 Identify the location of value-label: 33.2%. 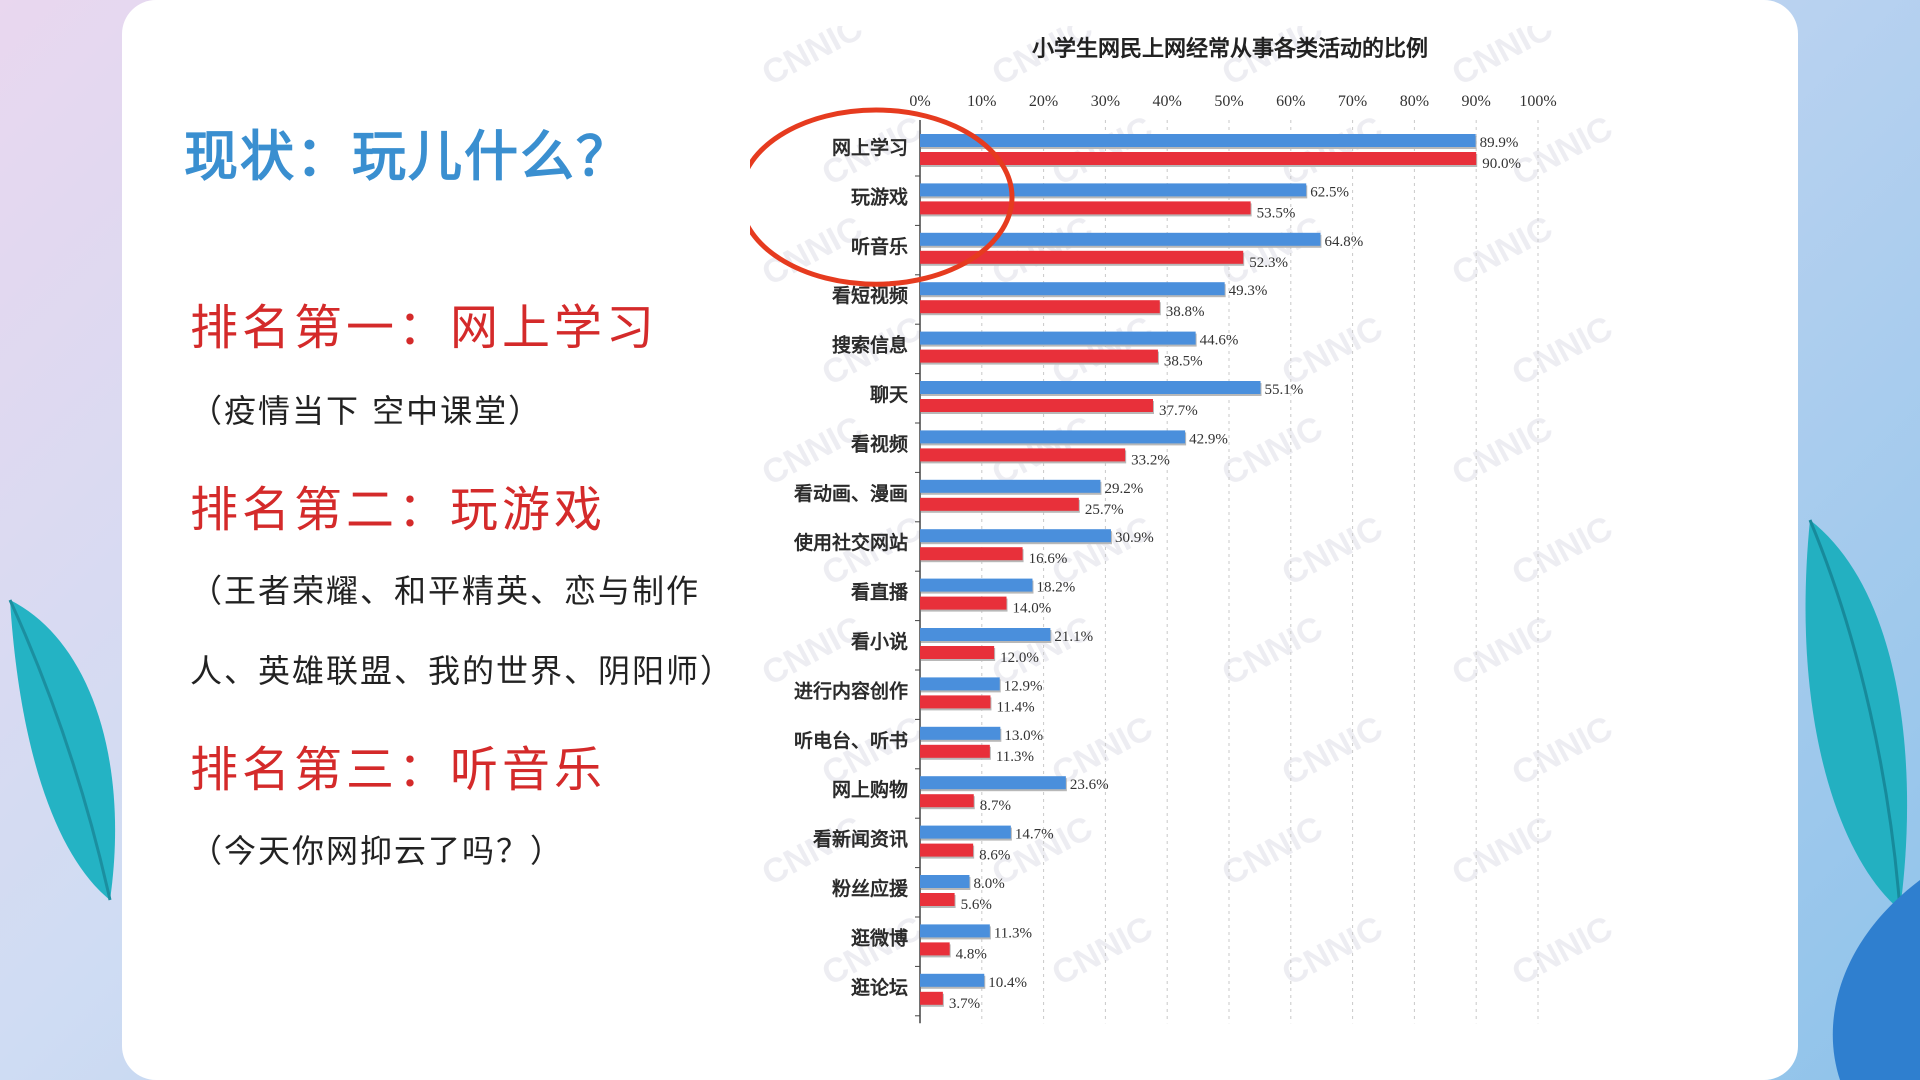
(1150, 460).